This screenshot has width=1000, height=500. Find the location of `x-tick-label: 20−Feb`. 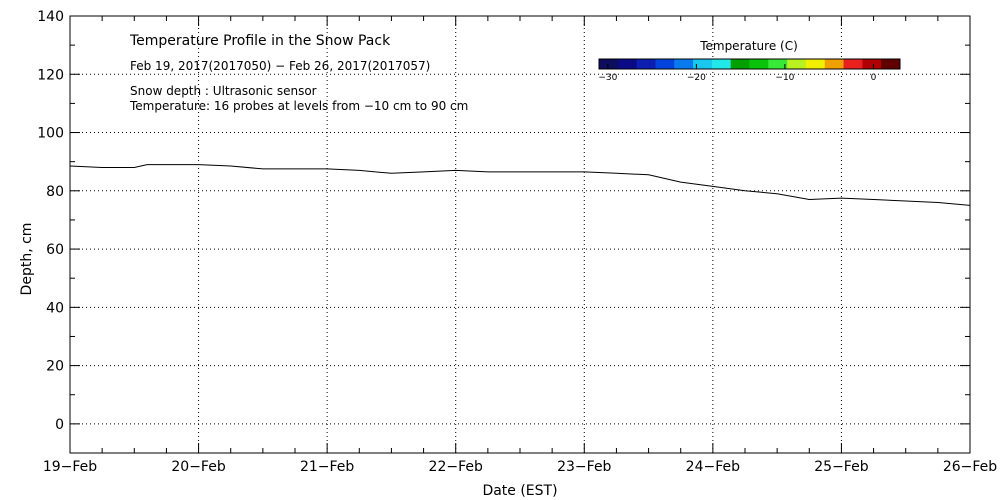

x-tick-label: 20−Feb is located at coordinates (198, 467).